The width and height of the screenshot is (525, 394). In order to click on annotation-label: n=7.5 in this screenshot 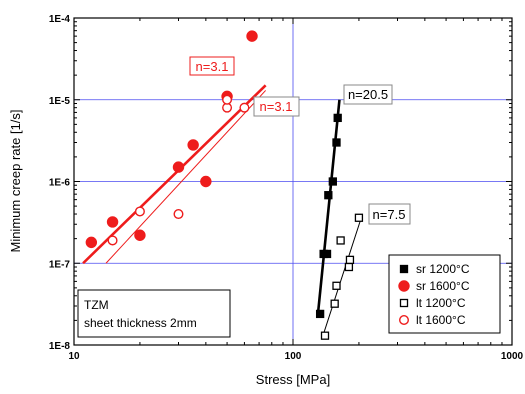, I will do `click(389, 214)`.